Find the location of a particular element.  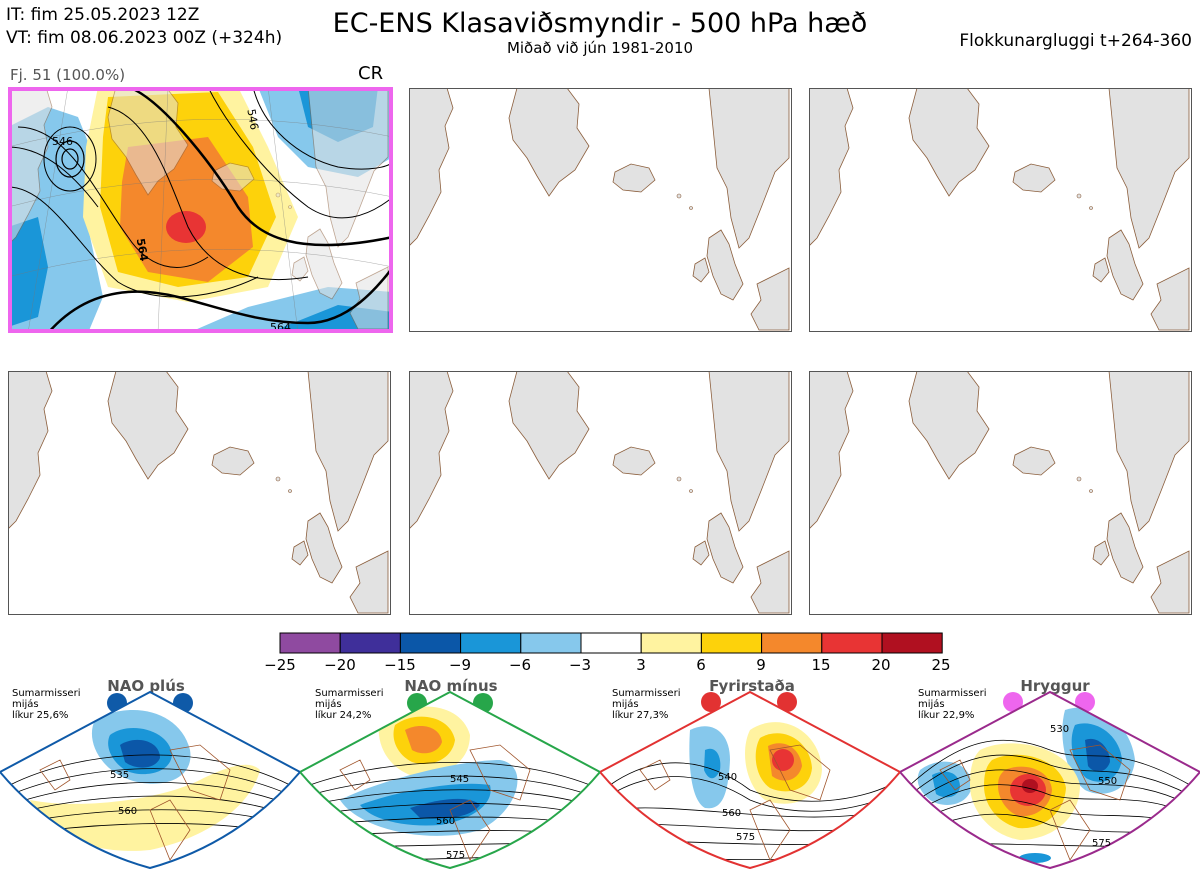

regime-title-blocking: Fyrirstaða is located at coordinates (752, 686).